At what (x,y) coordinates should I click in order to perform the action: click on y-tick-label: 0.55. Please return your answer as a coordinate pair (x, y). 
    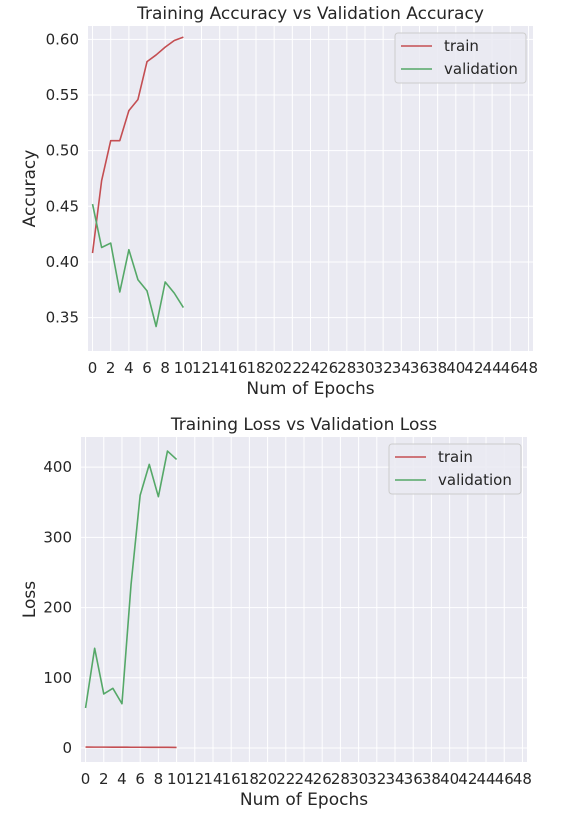
    Looking at the image, I should click on (62, 95).